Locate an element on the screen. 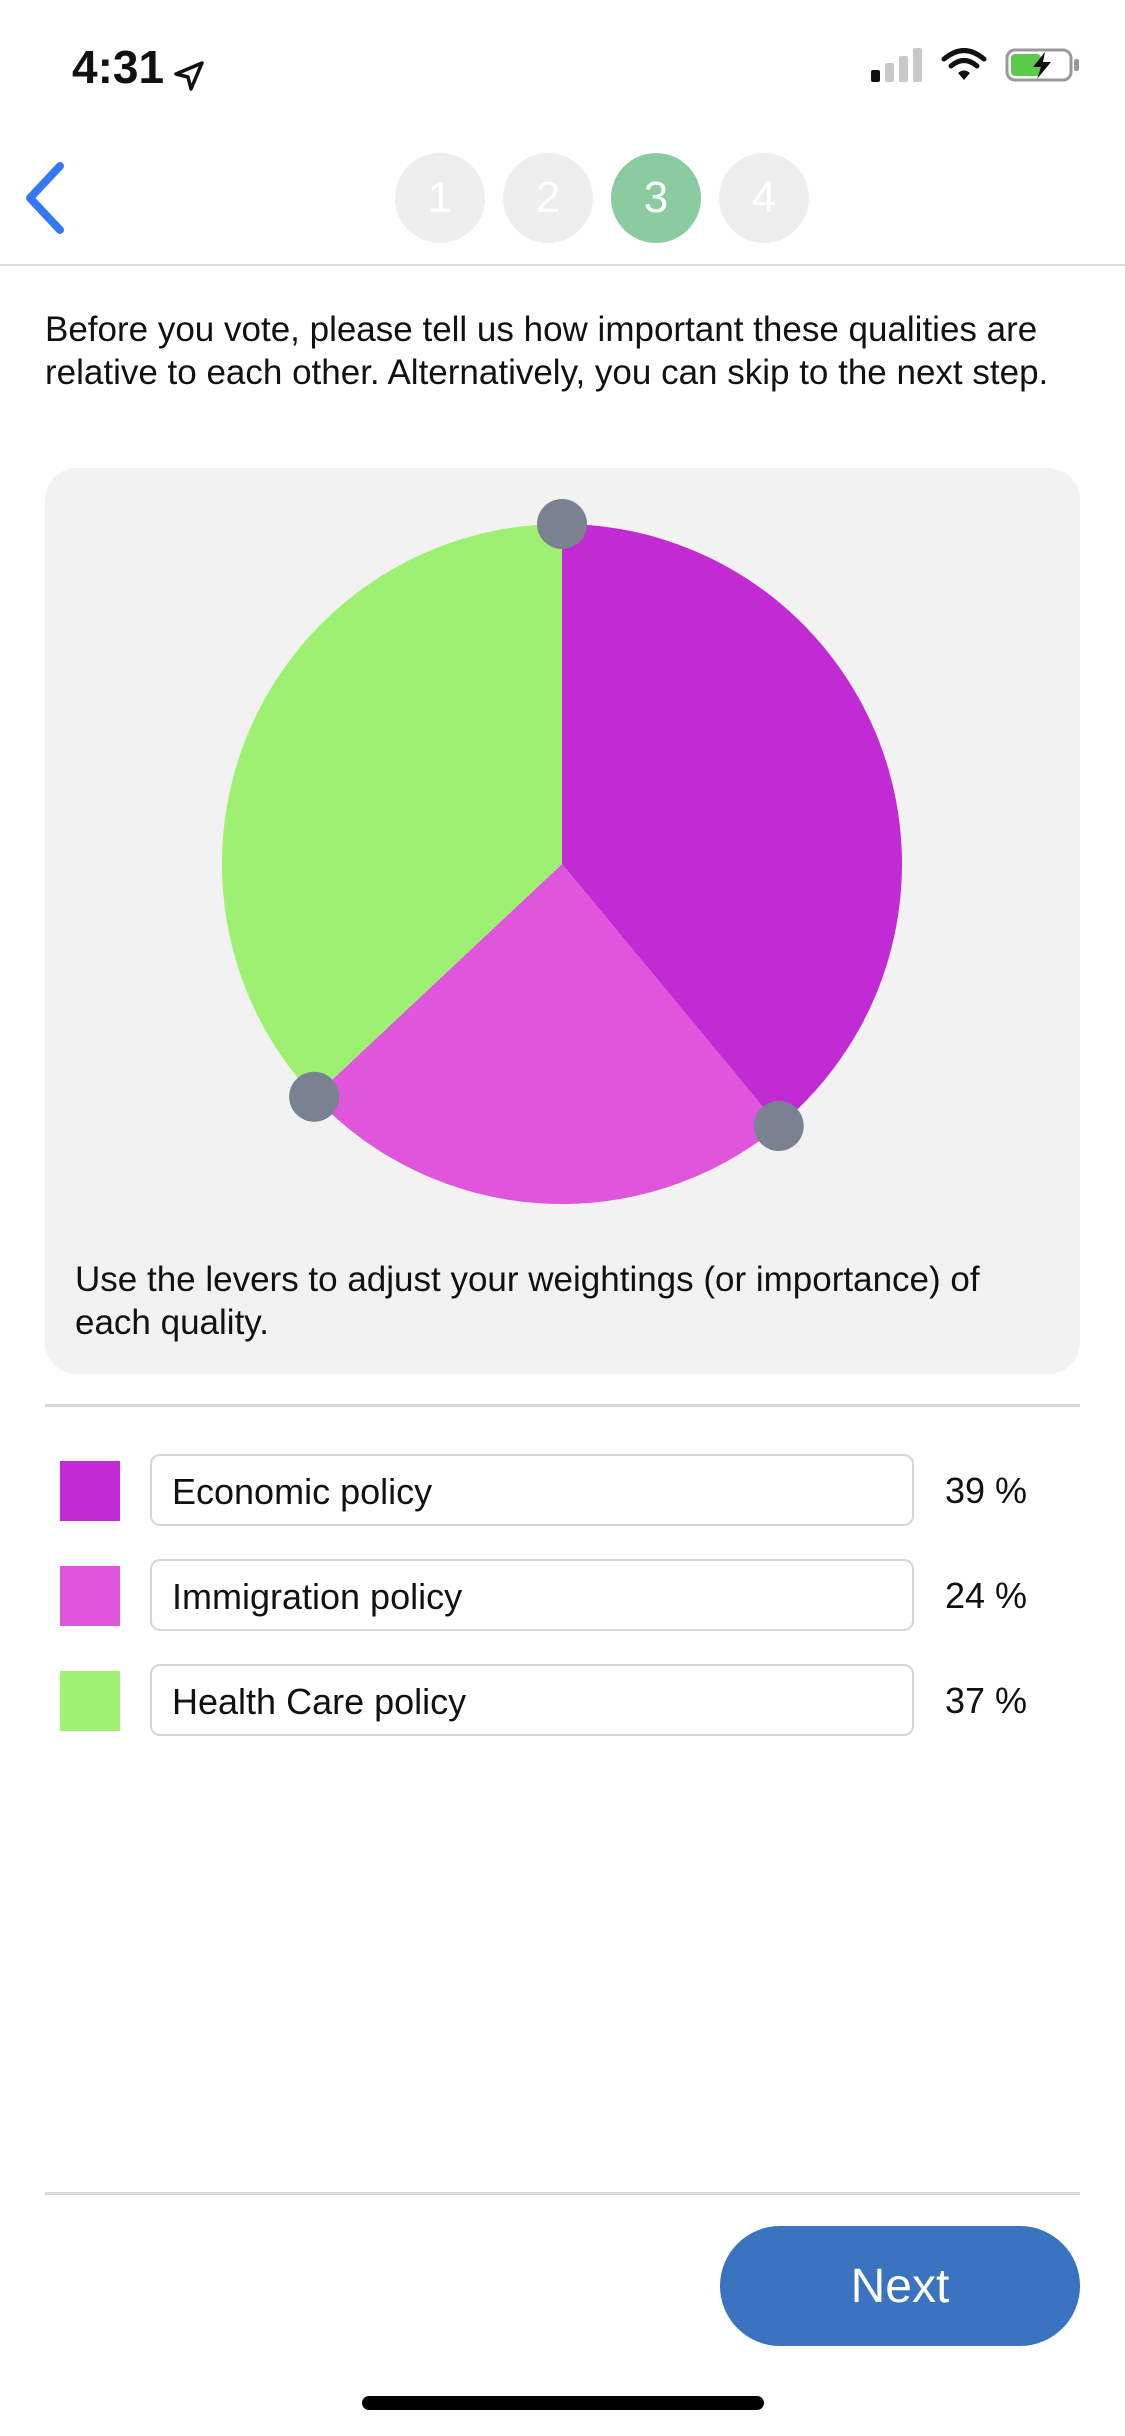 This screenshot has height=2436, width=1125. next-button: Next is located at coordinates (900, 2286).